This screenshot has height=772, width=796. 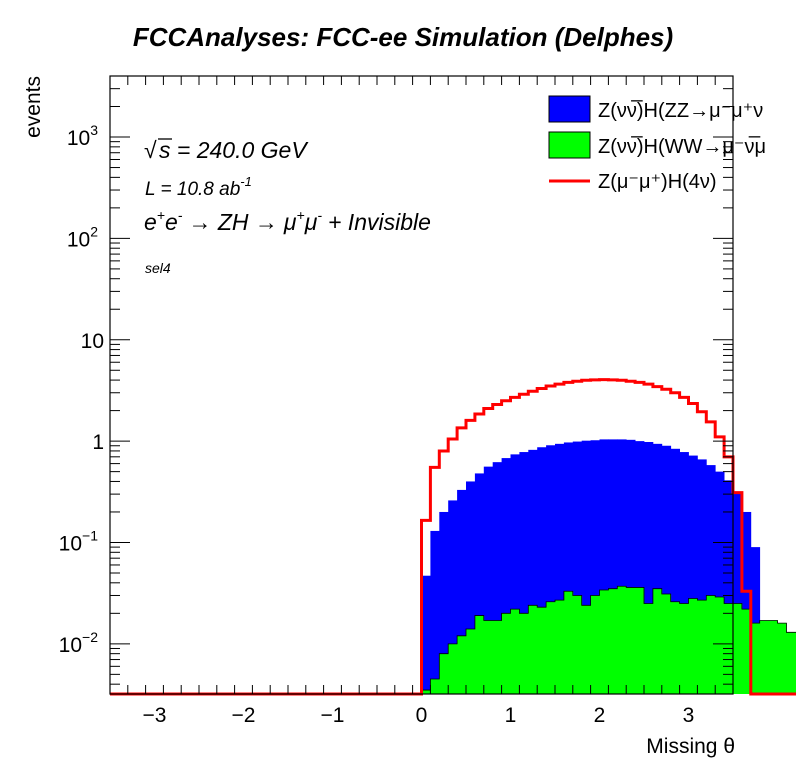 What do you see at coordinates (78, 138) in the screenshot?
I see `y-tick-base-5: 10` at bounding box center [78, 138].